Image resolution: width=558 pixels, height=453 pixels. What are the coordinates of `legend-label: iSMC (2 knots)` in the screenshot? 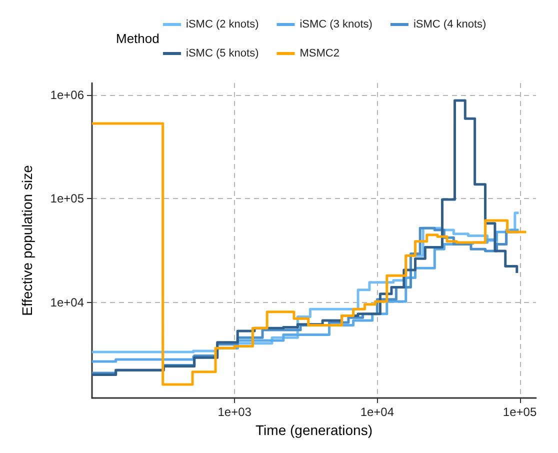 It's located at (222, 24).